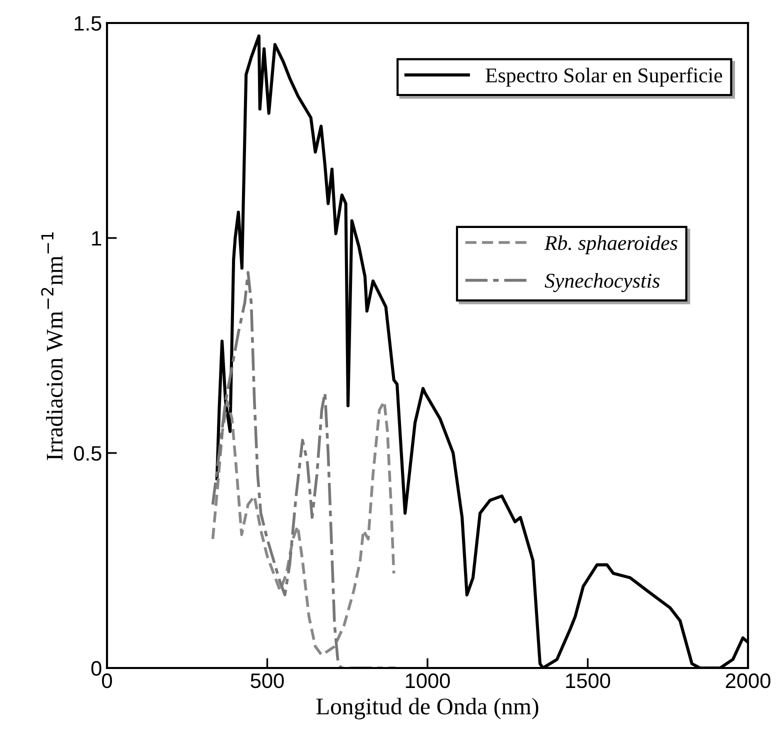 The height and width of the screenshot is (744, 783). What do you see at coordinates (88, 23) in the screenshot?
I see `y-tick-label: 1.5` at bounding box center [88, 23].